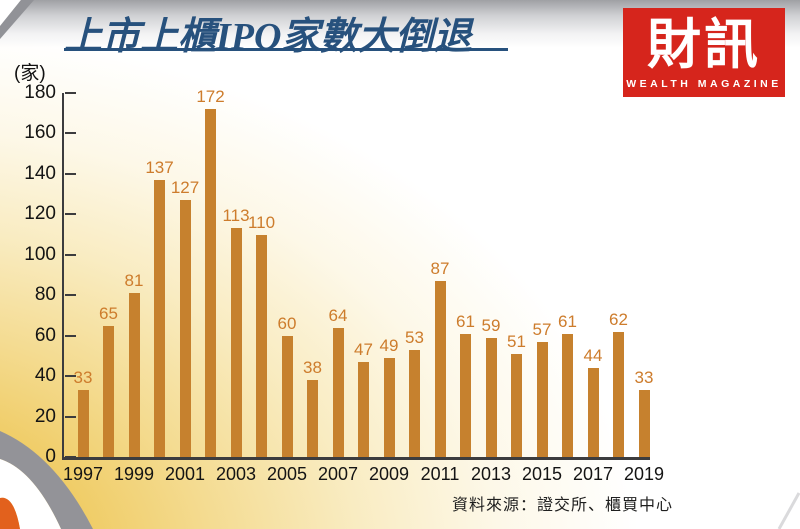  Describe the element at coordinates (287, 323) in the screenshot. I see `bar-value-label: 60` at that location.